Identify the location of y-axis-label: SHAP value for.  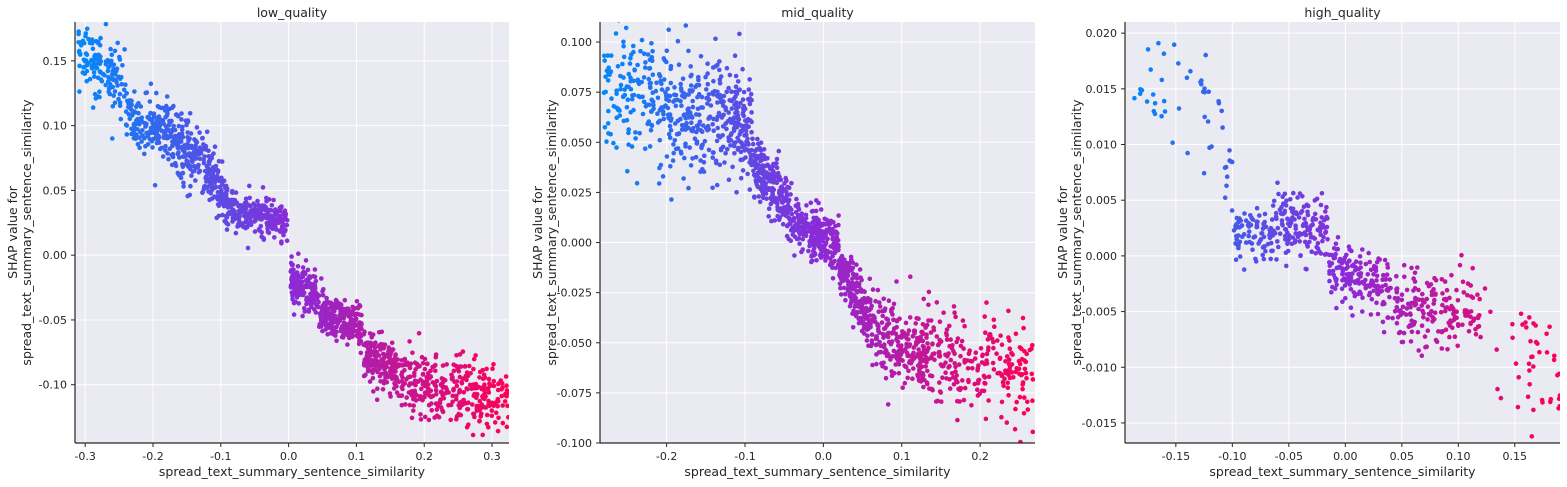
(537, 232).